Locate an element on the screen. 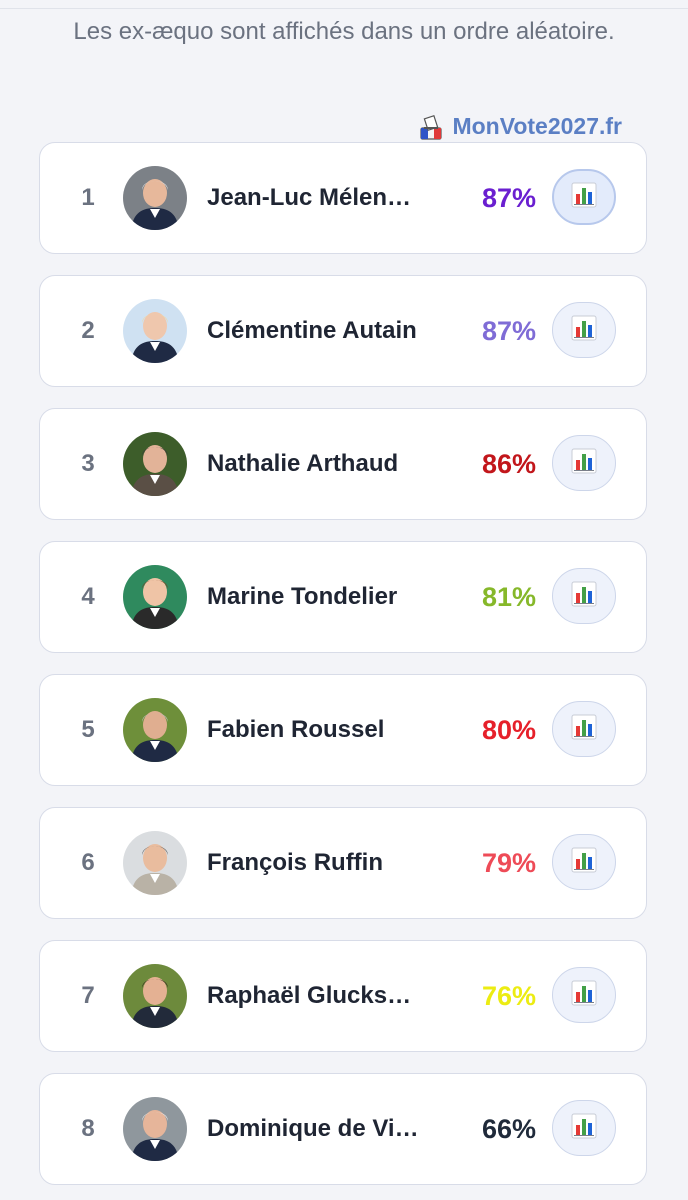 Image resolution: width=688 pixels, height=1200 pixels. top-divider is located at coordinates (344, 4).